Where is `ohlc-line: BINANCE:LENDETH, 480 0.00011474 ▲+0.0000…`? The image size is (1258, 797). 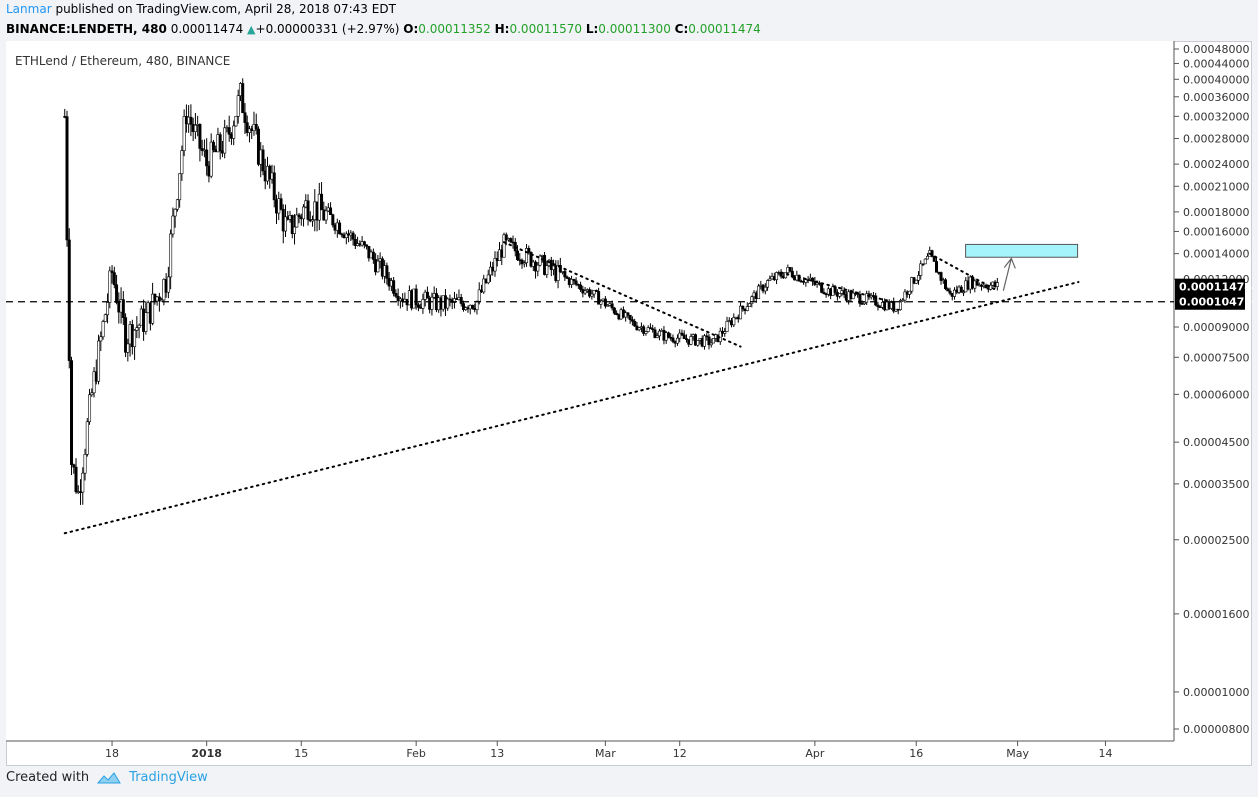
ohlc-line: BINANCE:LENDETH, 480 0.00011474 ▲+0.0000… is located at coordinates (629, 29).